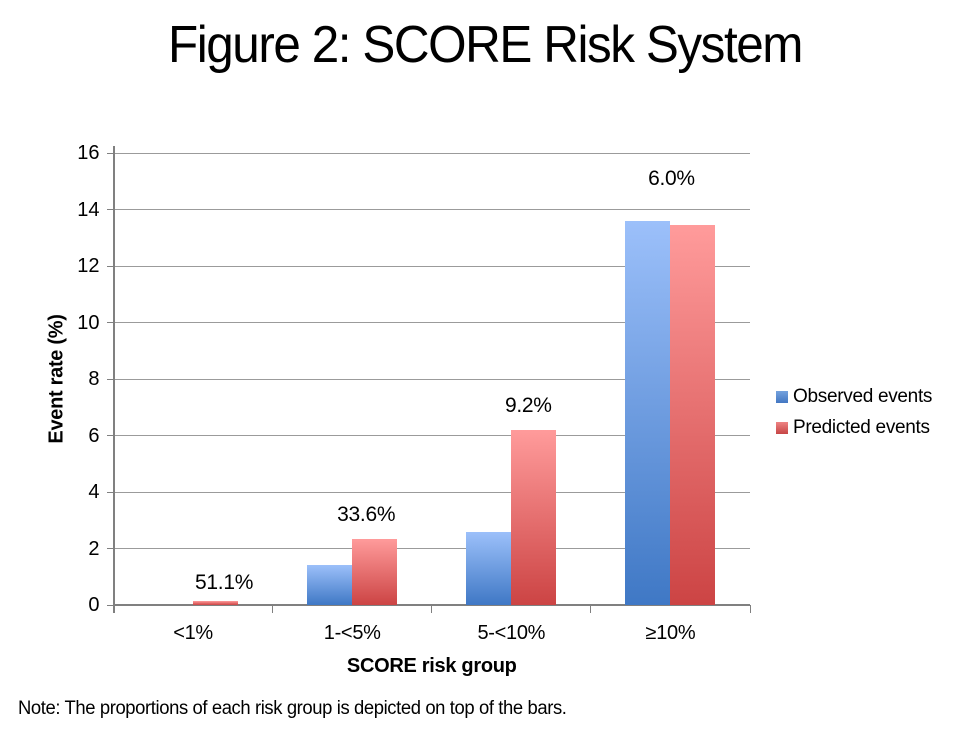 Image resolution: width=970 pixels, height=734 pixels. What do you see at coordinates (485, 45) in the screenshot?
I see `chart-title: Figure 2: SCORE Risk System` at bounding box center [485, 45].